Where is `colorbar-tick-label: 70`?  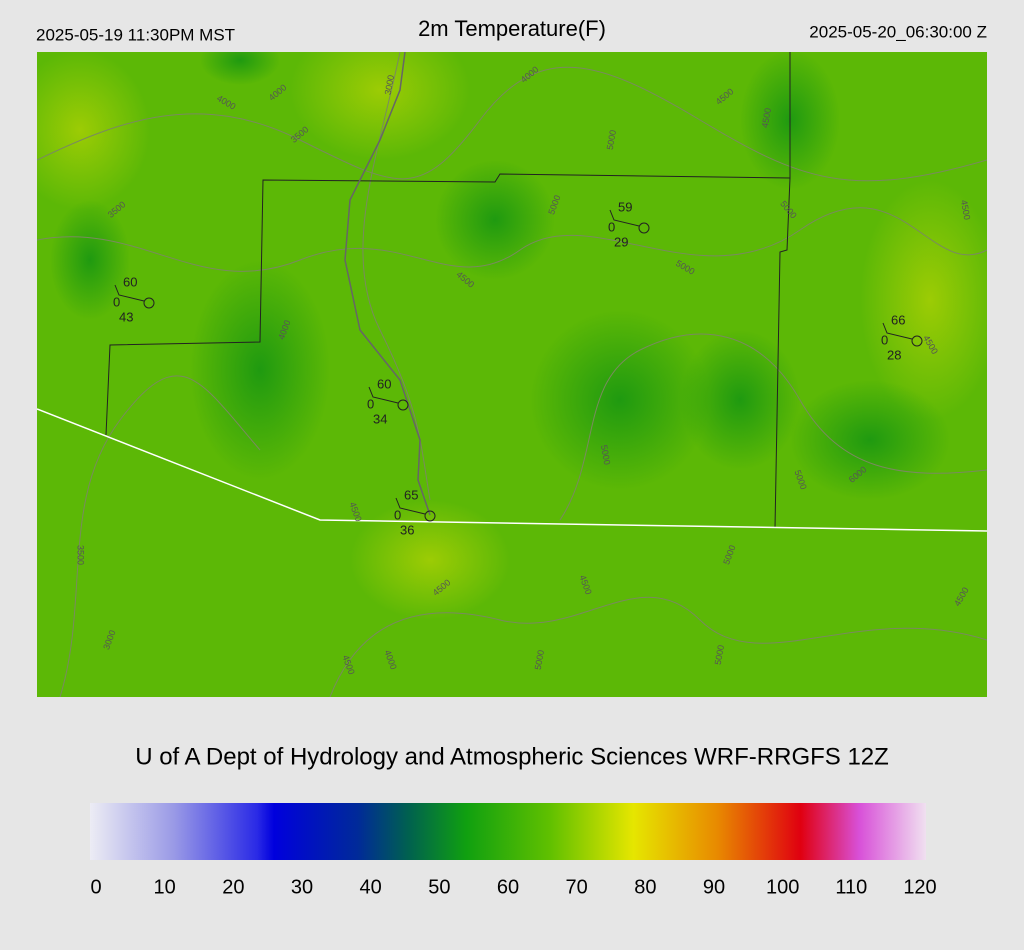 colorbar-tick-label: 70 is located at coordinates (577, 887).